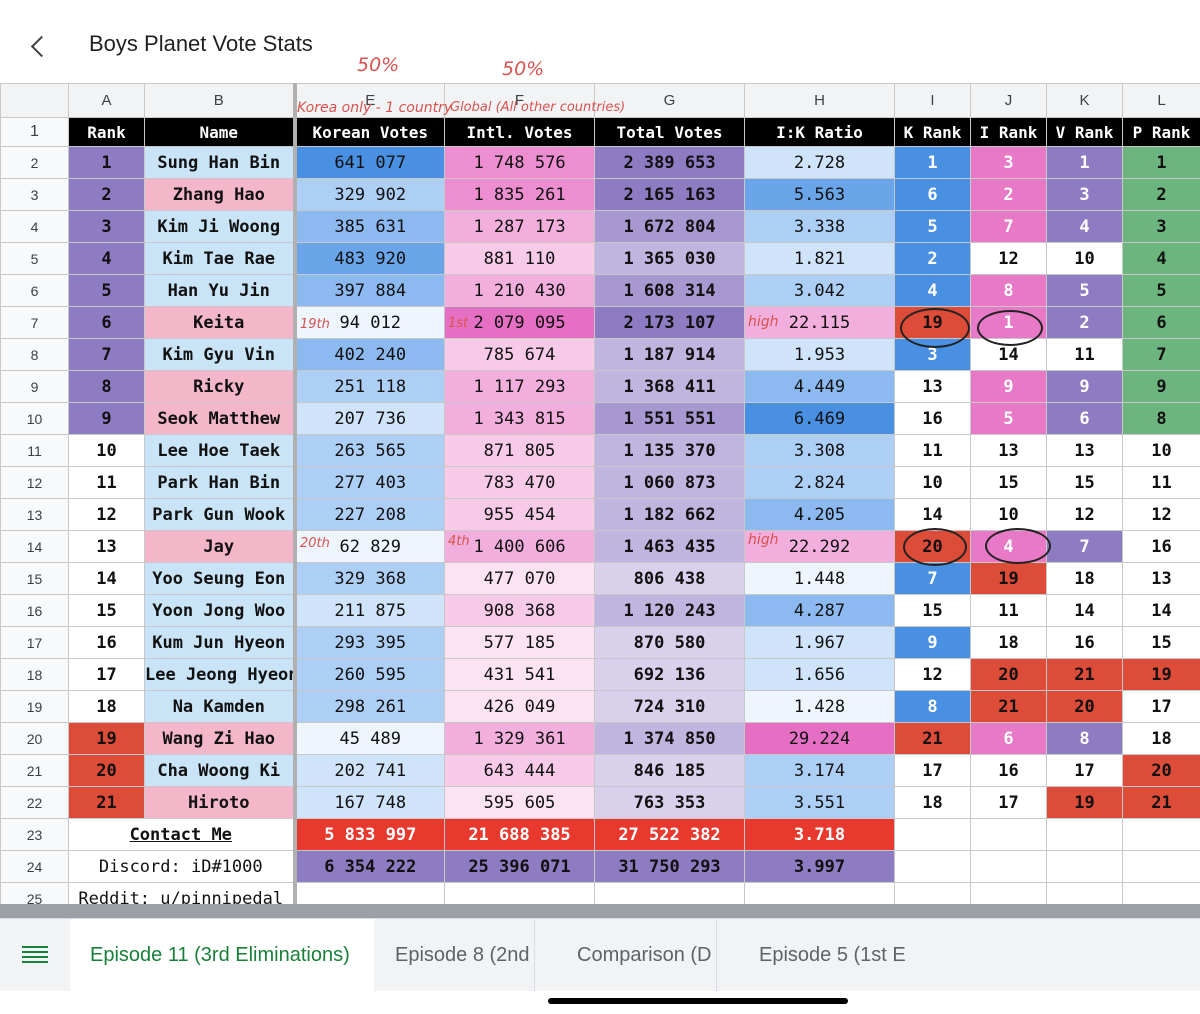 The height and width of the screenshot is (1014, 1200). I want to click on table-cell: 1 835 261, so click(519, 194).